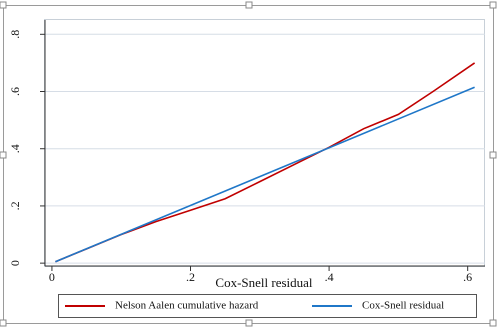  I want to click on x-tick-label: 0, so click(52, 277).